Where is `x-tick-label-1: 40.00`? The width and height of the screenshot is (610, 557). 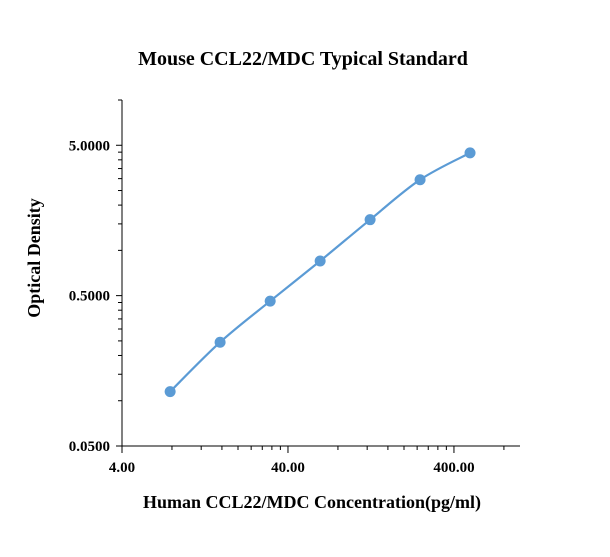 x-tick-label-1: 40.00 is located at coordinates (288, 468).